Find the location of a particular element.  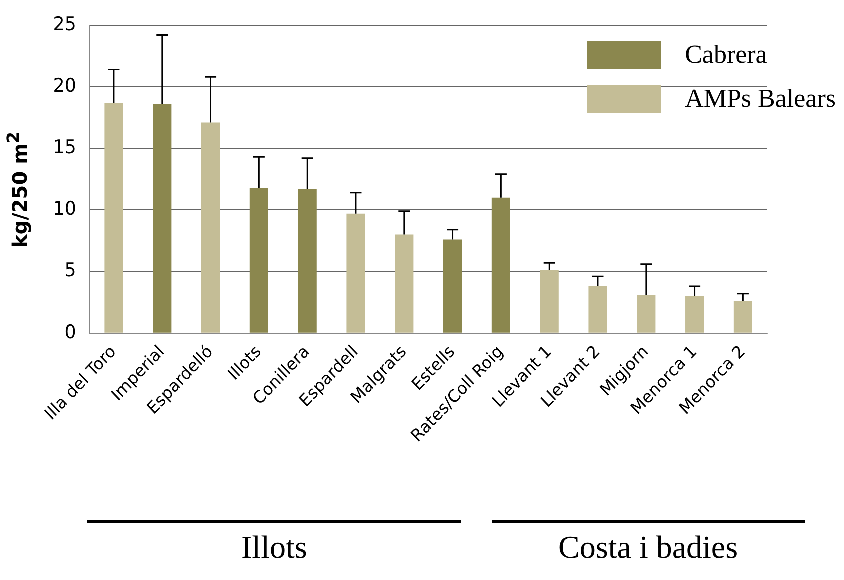

y-tick-label: 5 is located at coordinates (70, 271).